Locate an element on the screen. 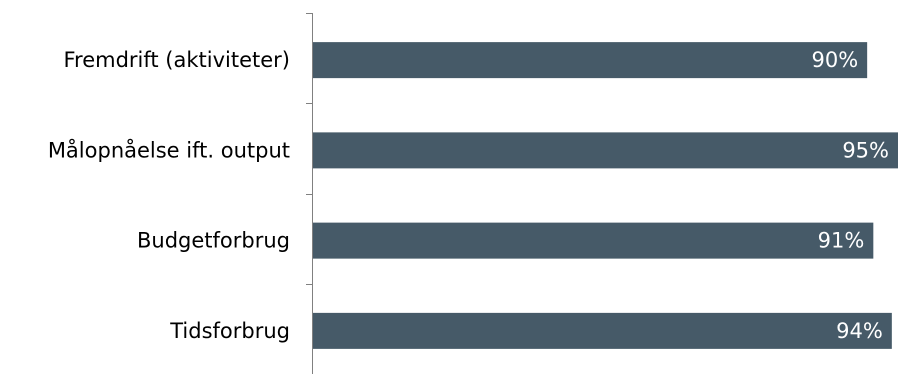  y-axis is located at coordinates (309, 193).